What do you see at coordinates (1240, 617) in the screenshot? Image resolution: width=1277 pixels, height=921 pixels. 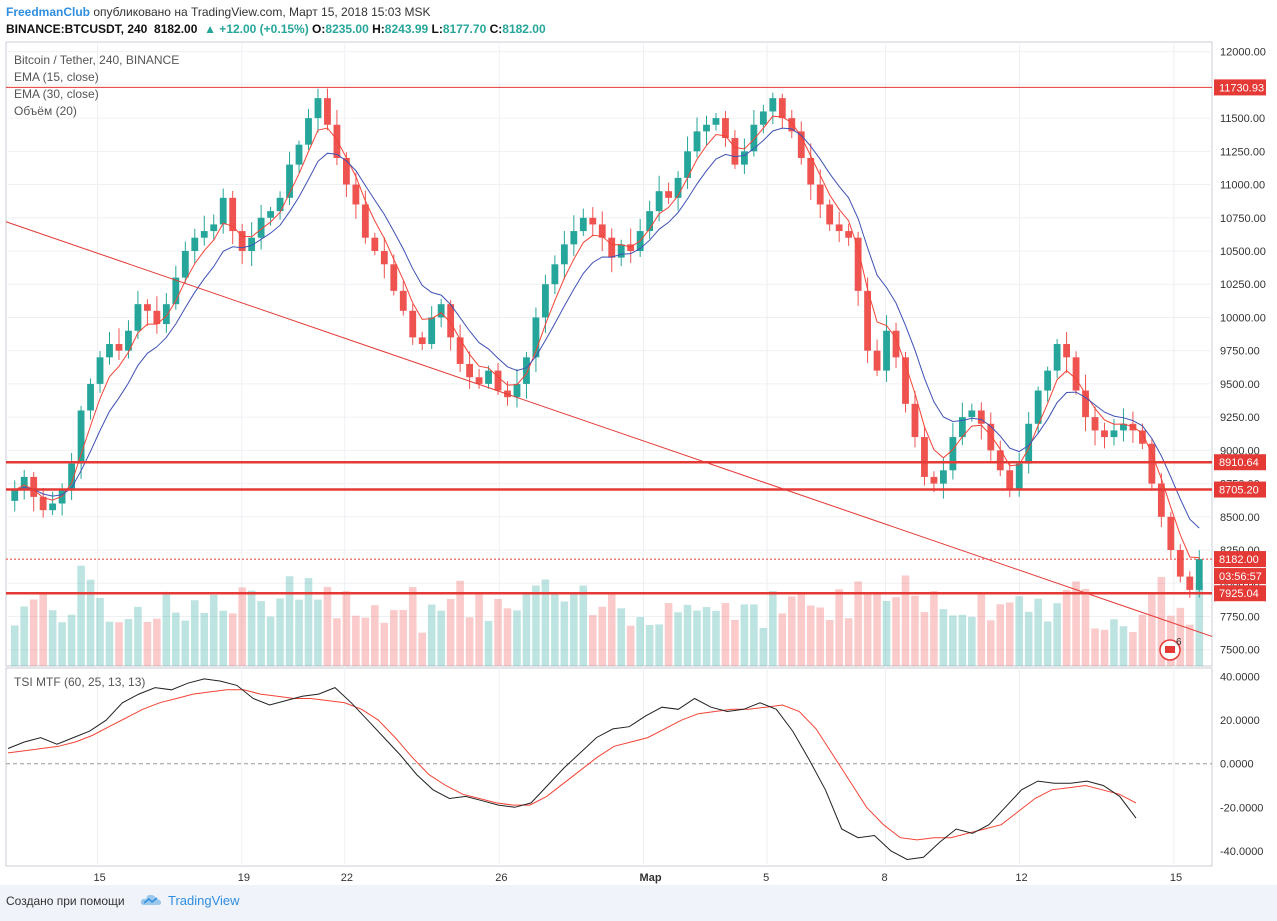 I see `y-tick-label: 7750.00` at bounding box center [1240, 617].